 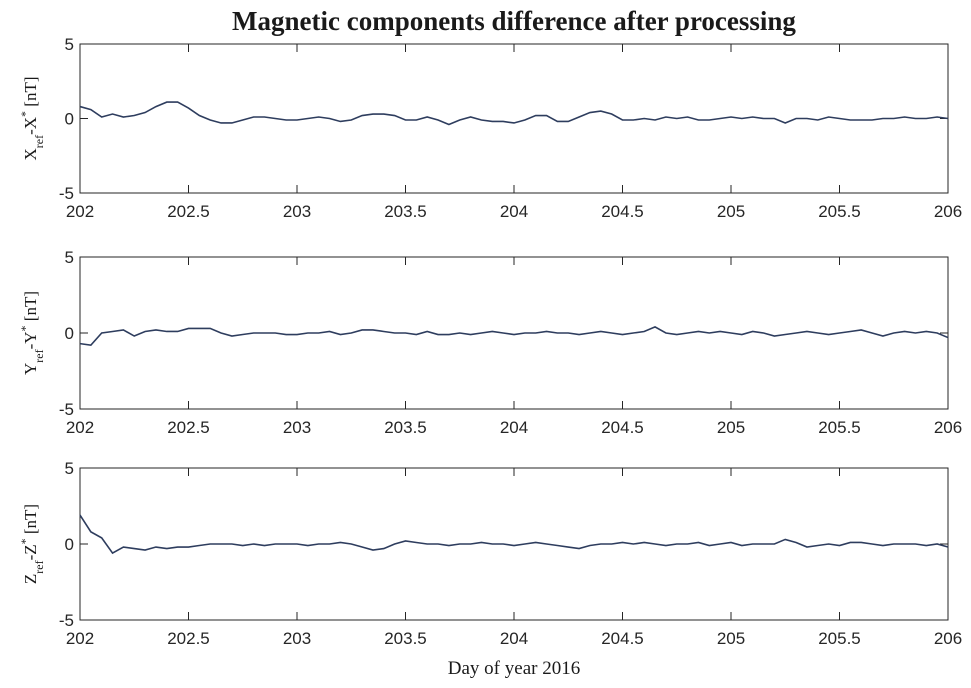 I want to click on y-axis-label: Yref-Y* [nT], so click(x=32, y=333).